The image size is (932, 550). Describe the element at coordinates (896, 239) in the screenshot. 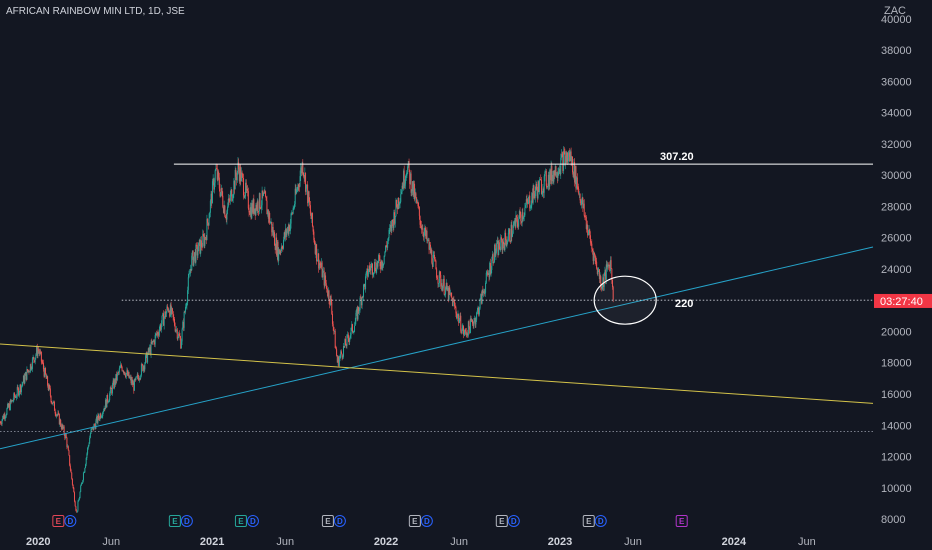

I see `price-tick-label: 26000` at that location.